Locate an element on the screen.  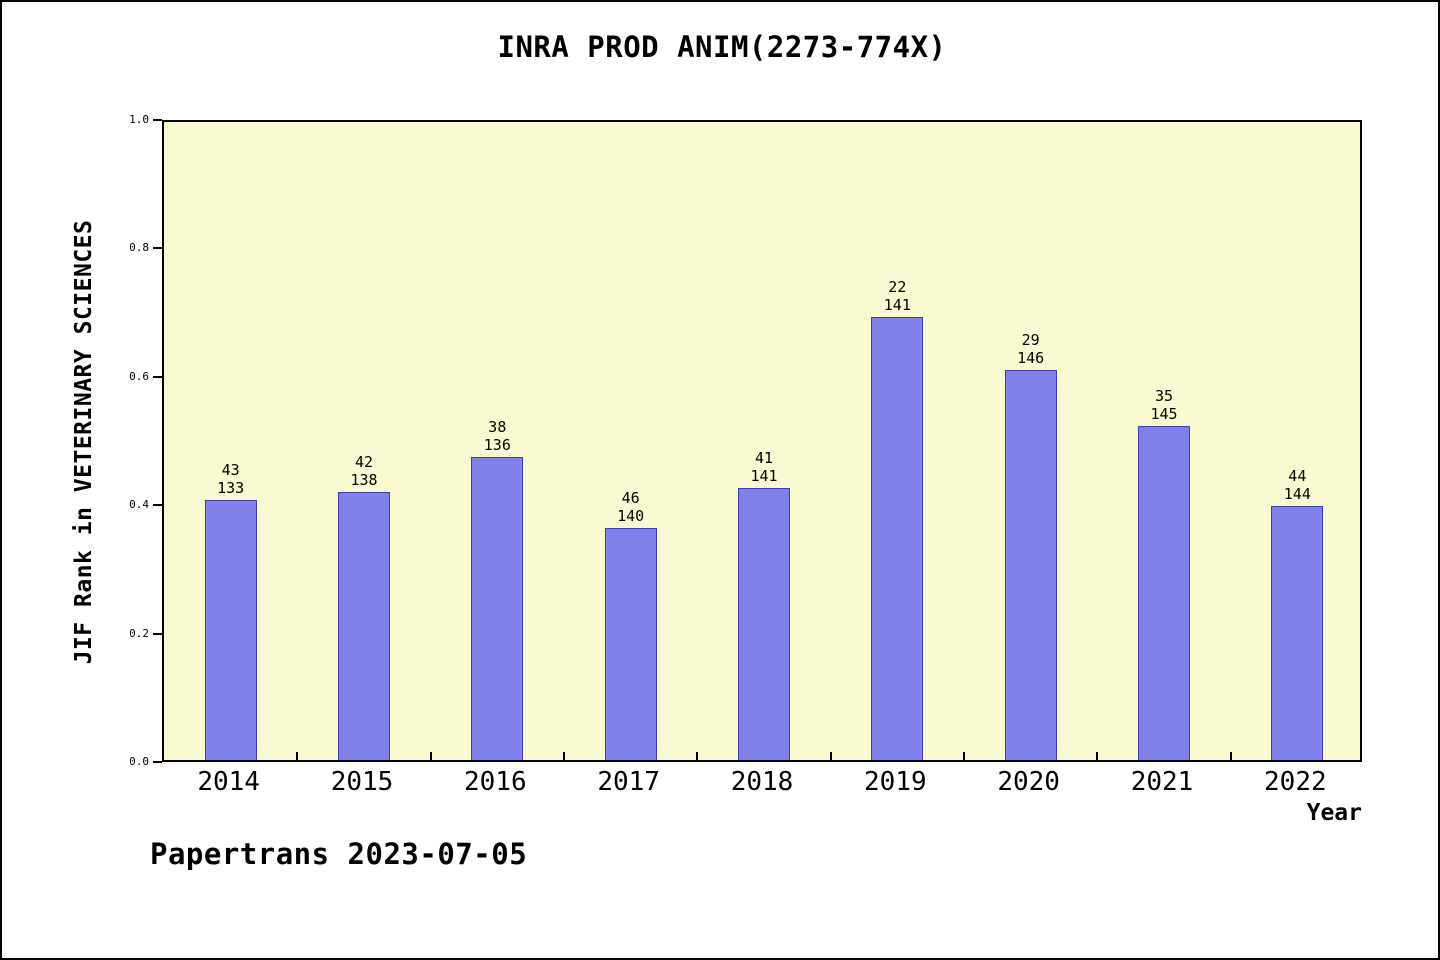
y-tick-label: 1.0 is located at coordinates (139, 119).